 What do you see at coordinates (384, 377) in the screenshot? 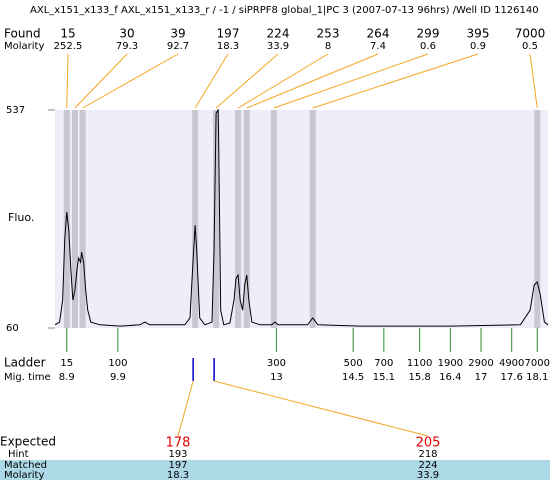
I see `ladder-mig-time: 15.1` at bounding box center [384, 377].